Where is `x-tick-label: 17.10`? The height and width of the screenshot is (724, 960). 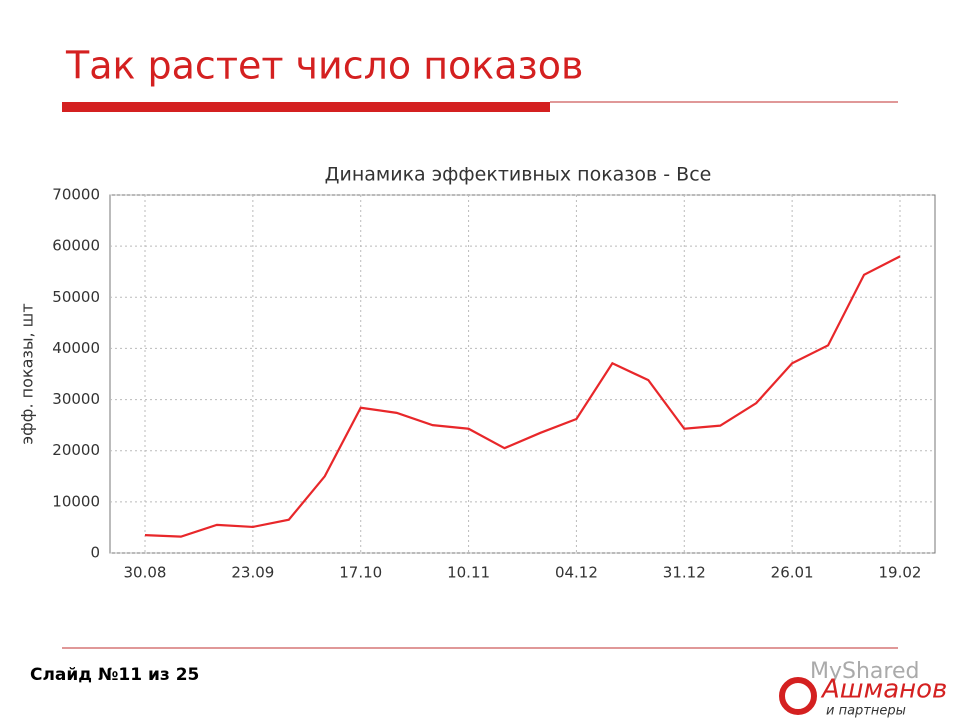
x-tick-label: 17.10 is located at coordinates (360, 573).